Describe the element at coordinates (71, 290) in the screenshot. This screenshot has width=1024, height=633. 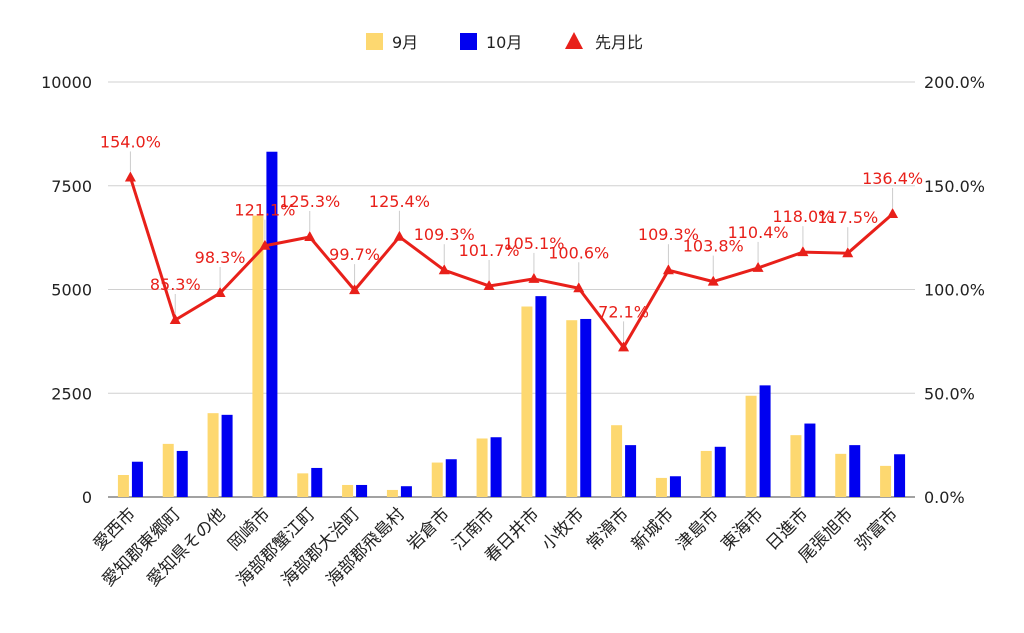
I see `left-tick-label: 5000` at that location.